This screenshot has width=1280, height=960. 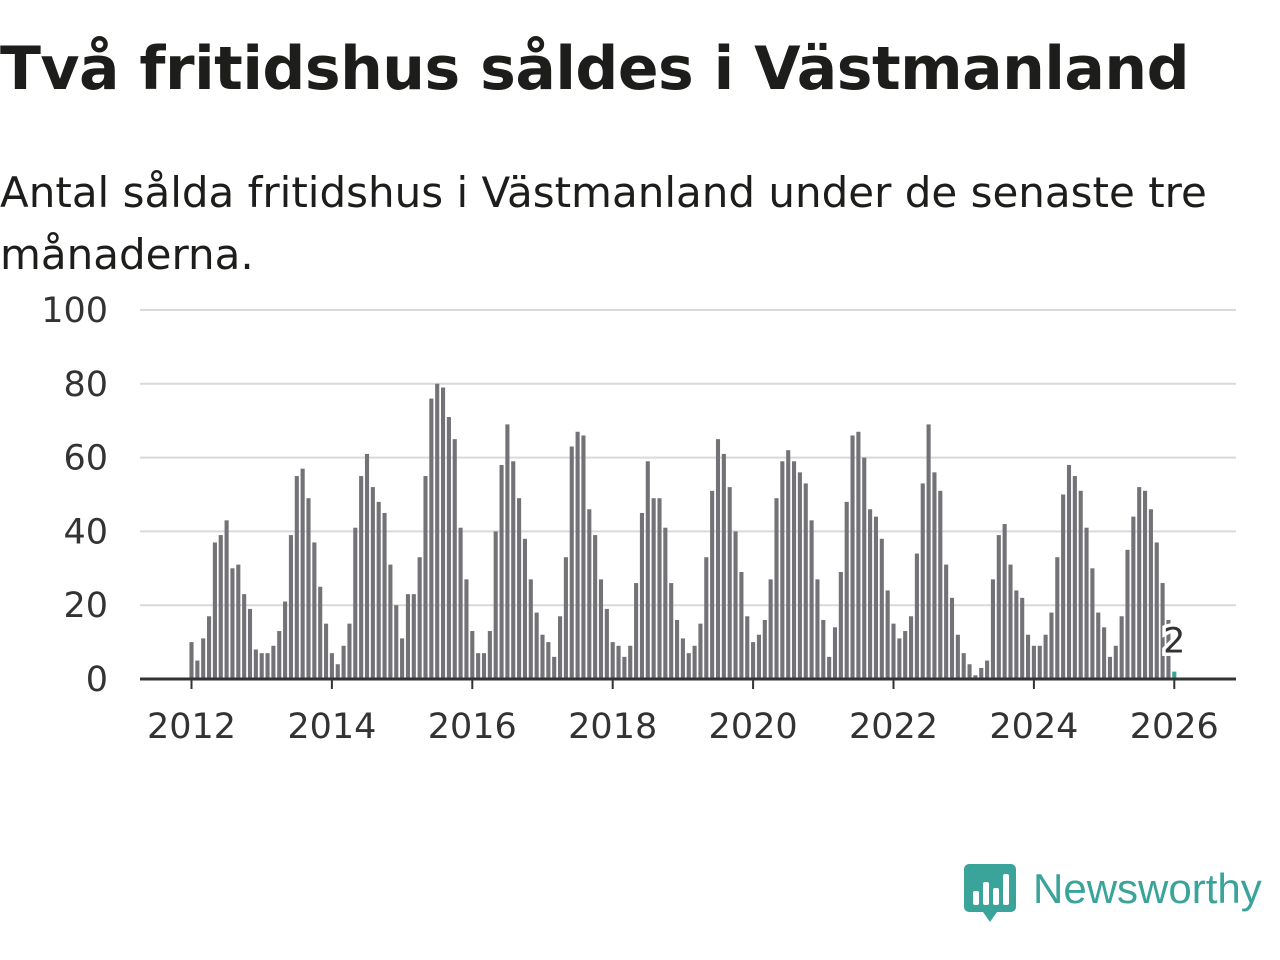 What do you see at coordinates (753, 727) in the screenshot?
I see `x-tick-label: 2020` at bounding box center [753, 727].